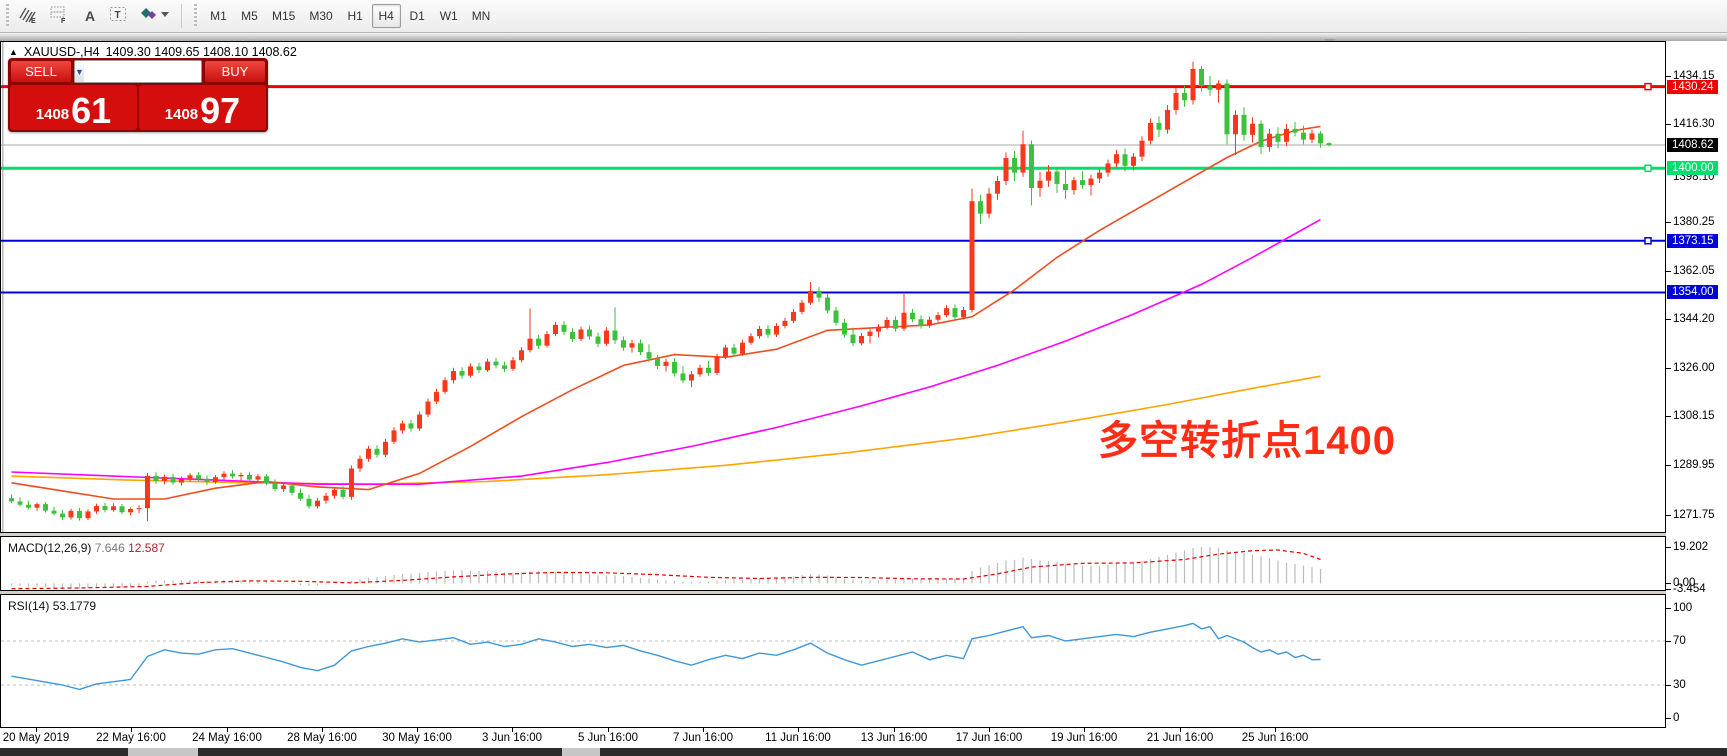 Image resolution: width=1727 pixels, height=756 pixels. I want to click on volume-decrease-button: ▼, so click(79, 71).